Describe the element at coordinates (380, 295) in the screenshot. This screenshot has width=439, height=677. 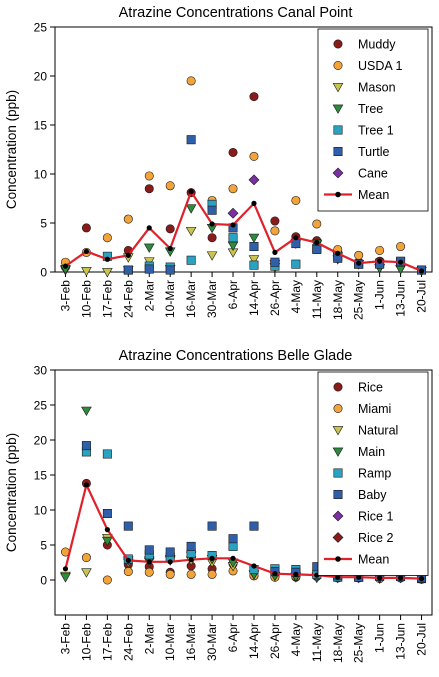
I see `x-tick-label: 1-Jun` at that location.